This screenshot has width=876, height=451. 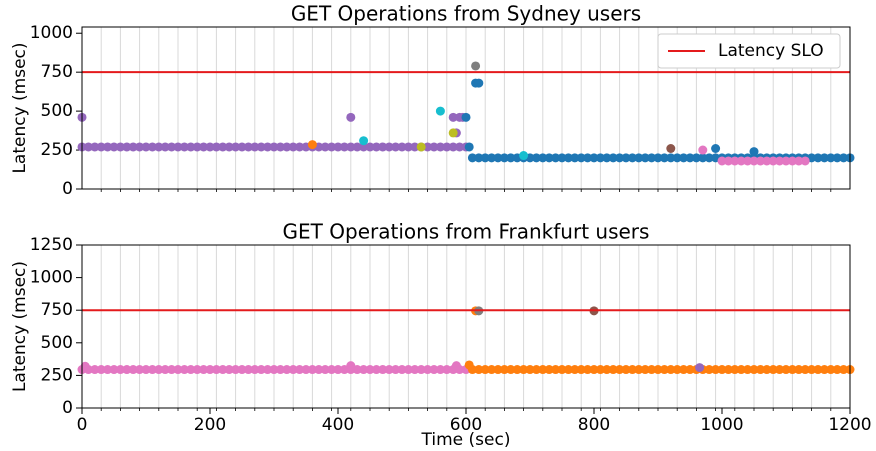 What do you see at coordinates (57, 111) in the screenshot?
I see `y-tick-label: 500` at bounding box center [57, 111].